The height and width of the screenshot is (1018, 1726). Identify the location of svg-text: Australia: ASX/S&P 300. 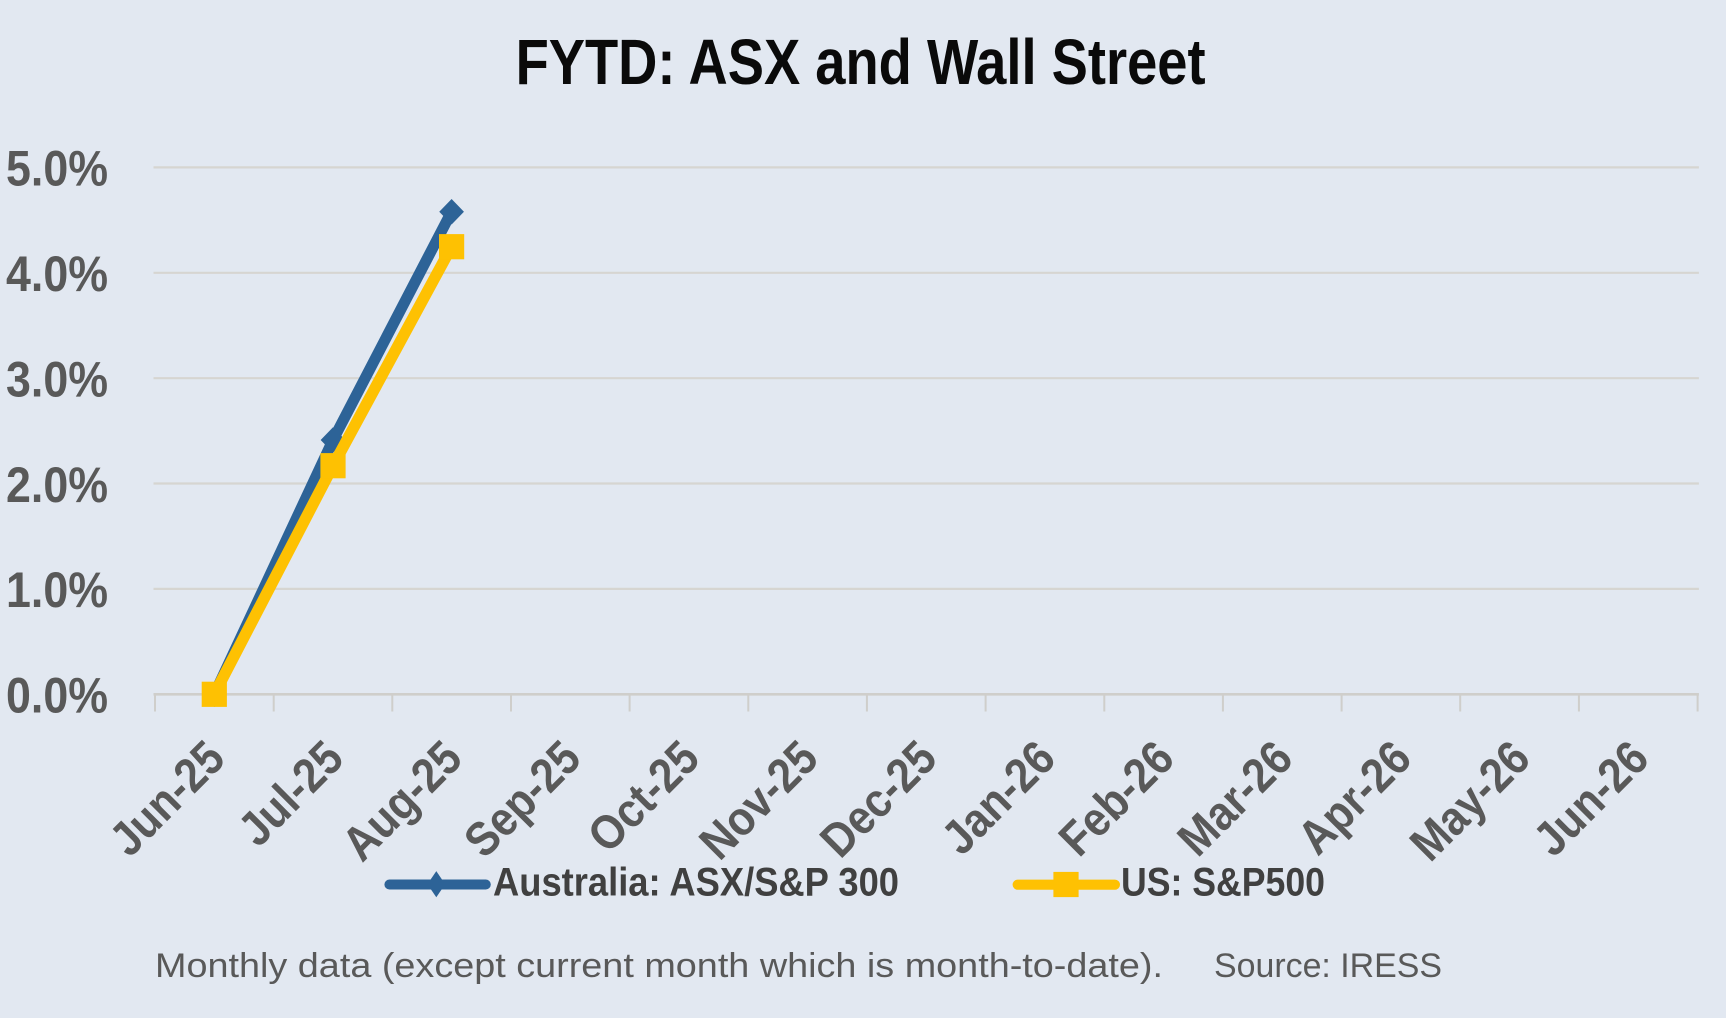
(696, 883).